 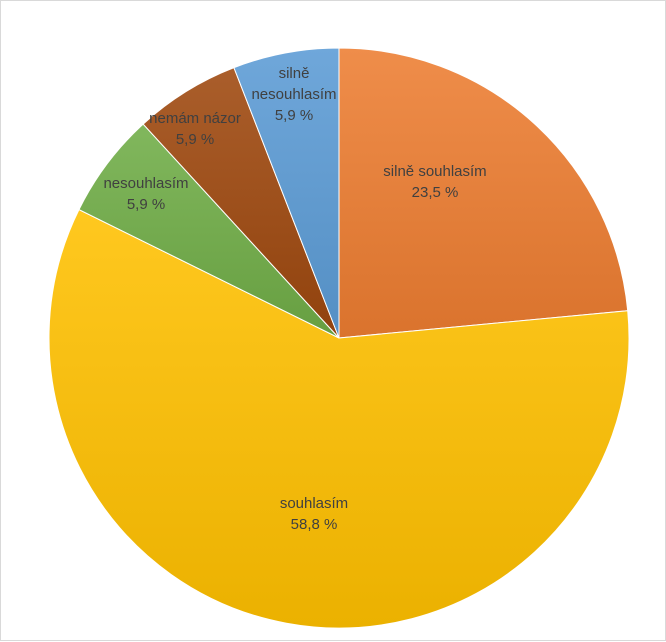 I want to click on slice-label-4: nemám názor 5,9 %, so click(x=195, y=129).